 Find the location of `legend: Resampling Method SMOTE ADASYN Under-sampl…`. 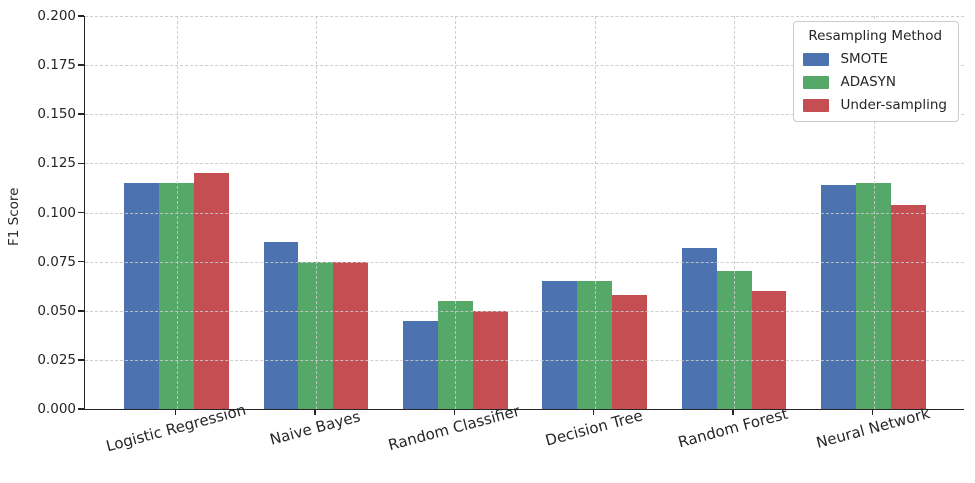

legend: Resampling Method SMOTE ADASYN Under-sampl… is located at coordinates (876, 71).